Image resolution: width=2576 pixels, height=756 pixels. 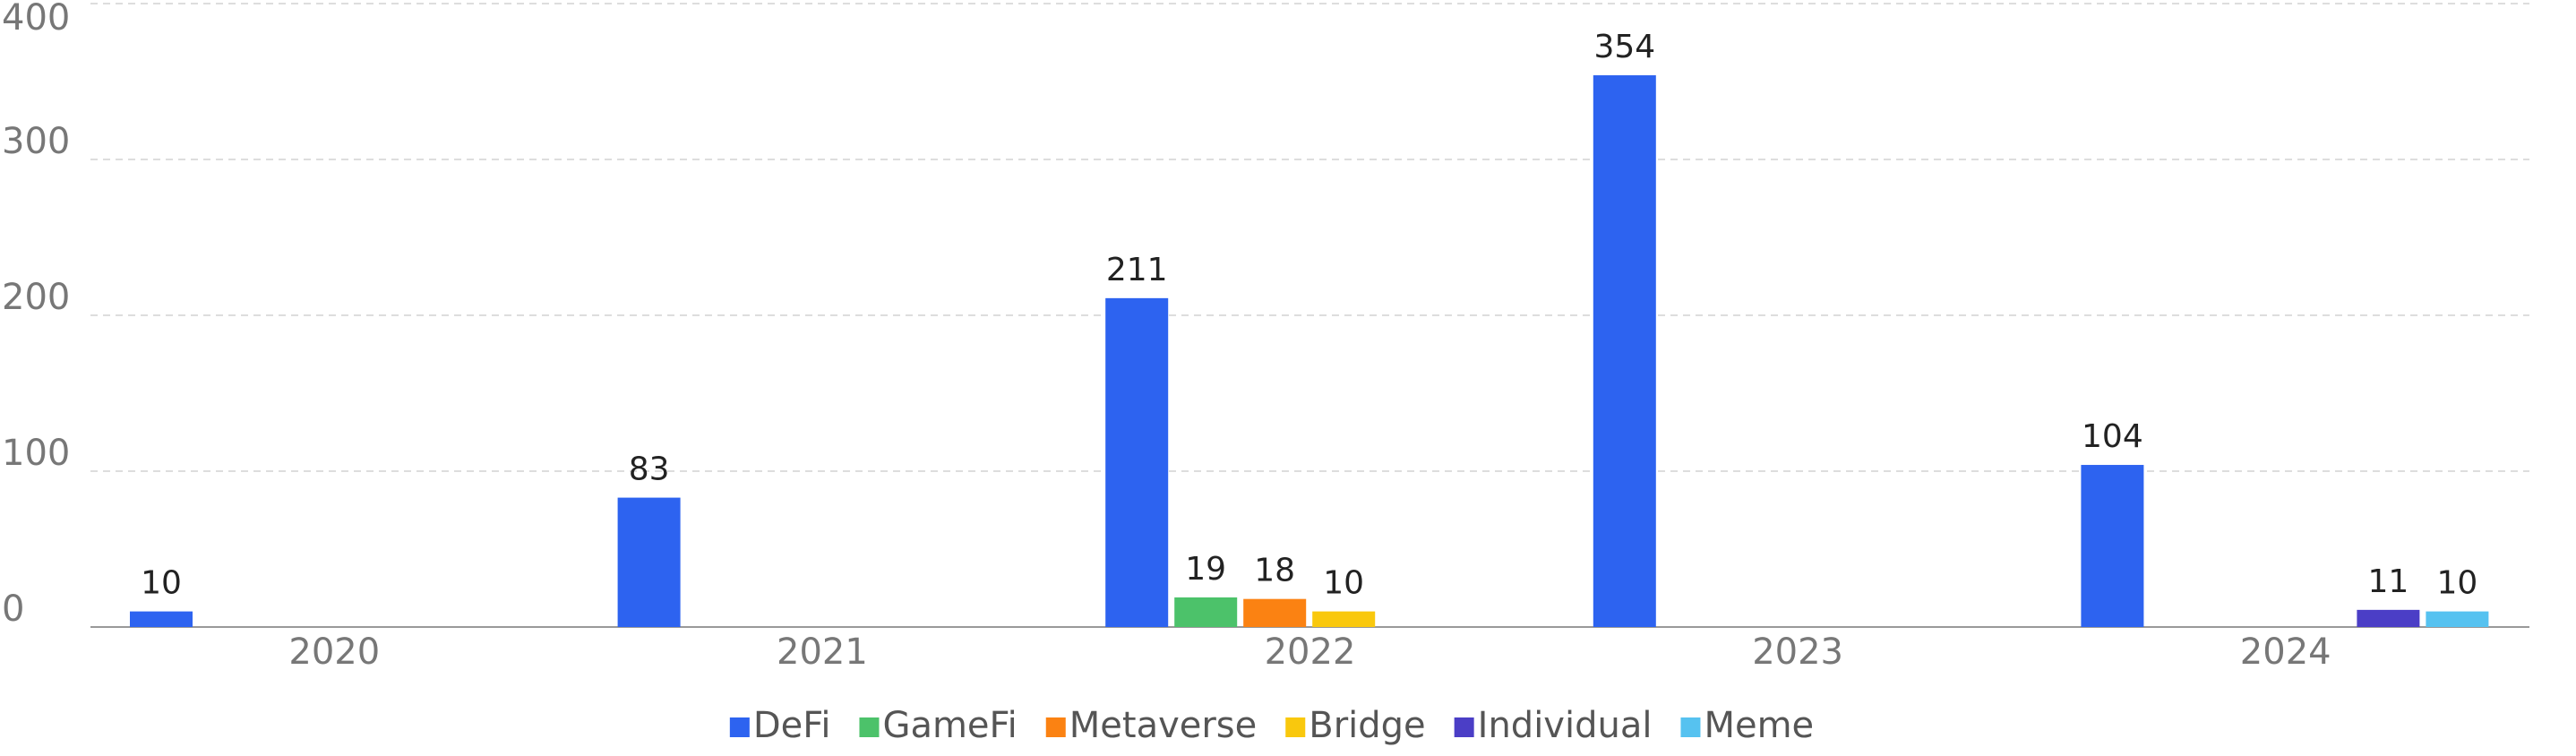 What do you see at coordinates (1797, 652) in the screenshot?
I see `x-tick-label: 2023` at bounding box center [1797, 652].